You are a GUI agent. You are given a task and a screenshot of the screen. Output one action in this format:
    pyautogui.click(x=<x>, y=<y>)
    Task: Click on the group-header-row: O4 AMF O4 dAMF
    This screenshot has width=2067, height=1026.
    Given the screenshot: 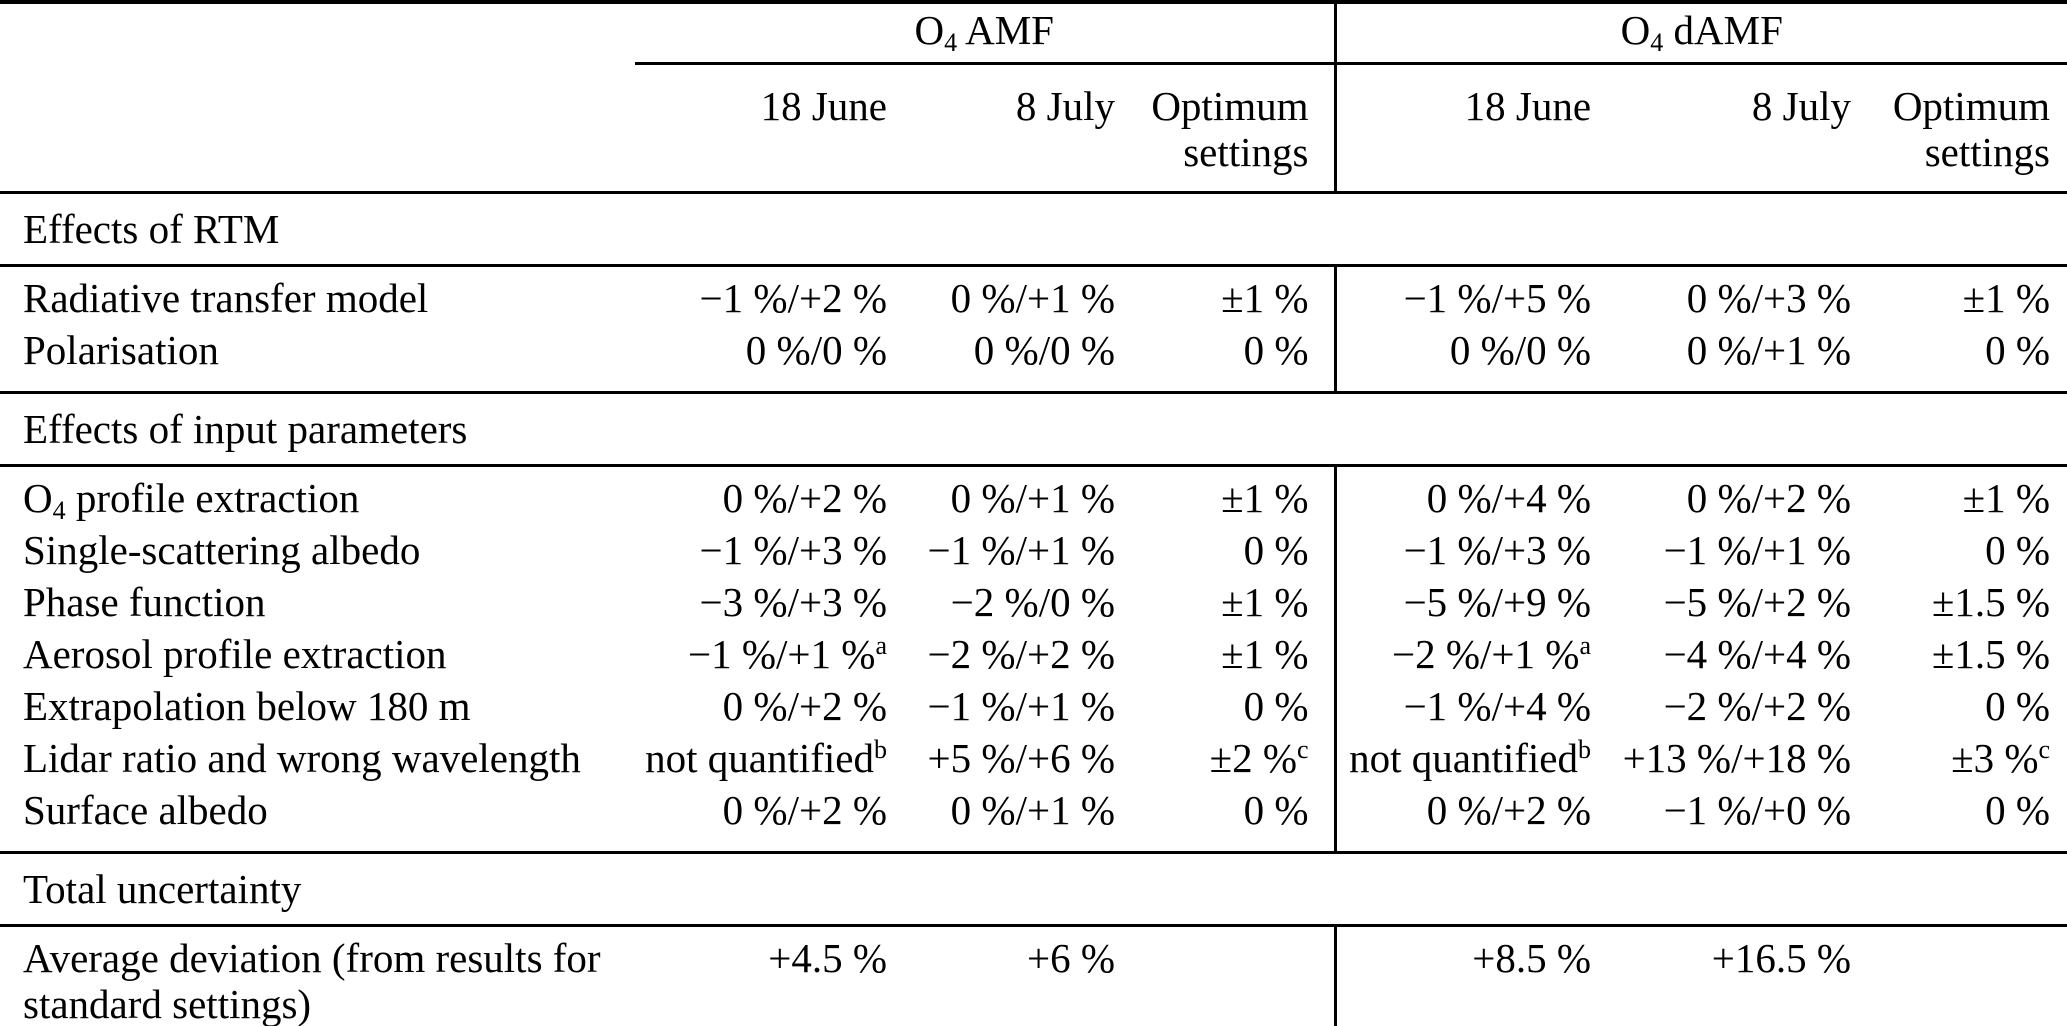 What is the action you would take?
    pyautogui.click(x=1033, y=33)
    